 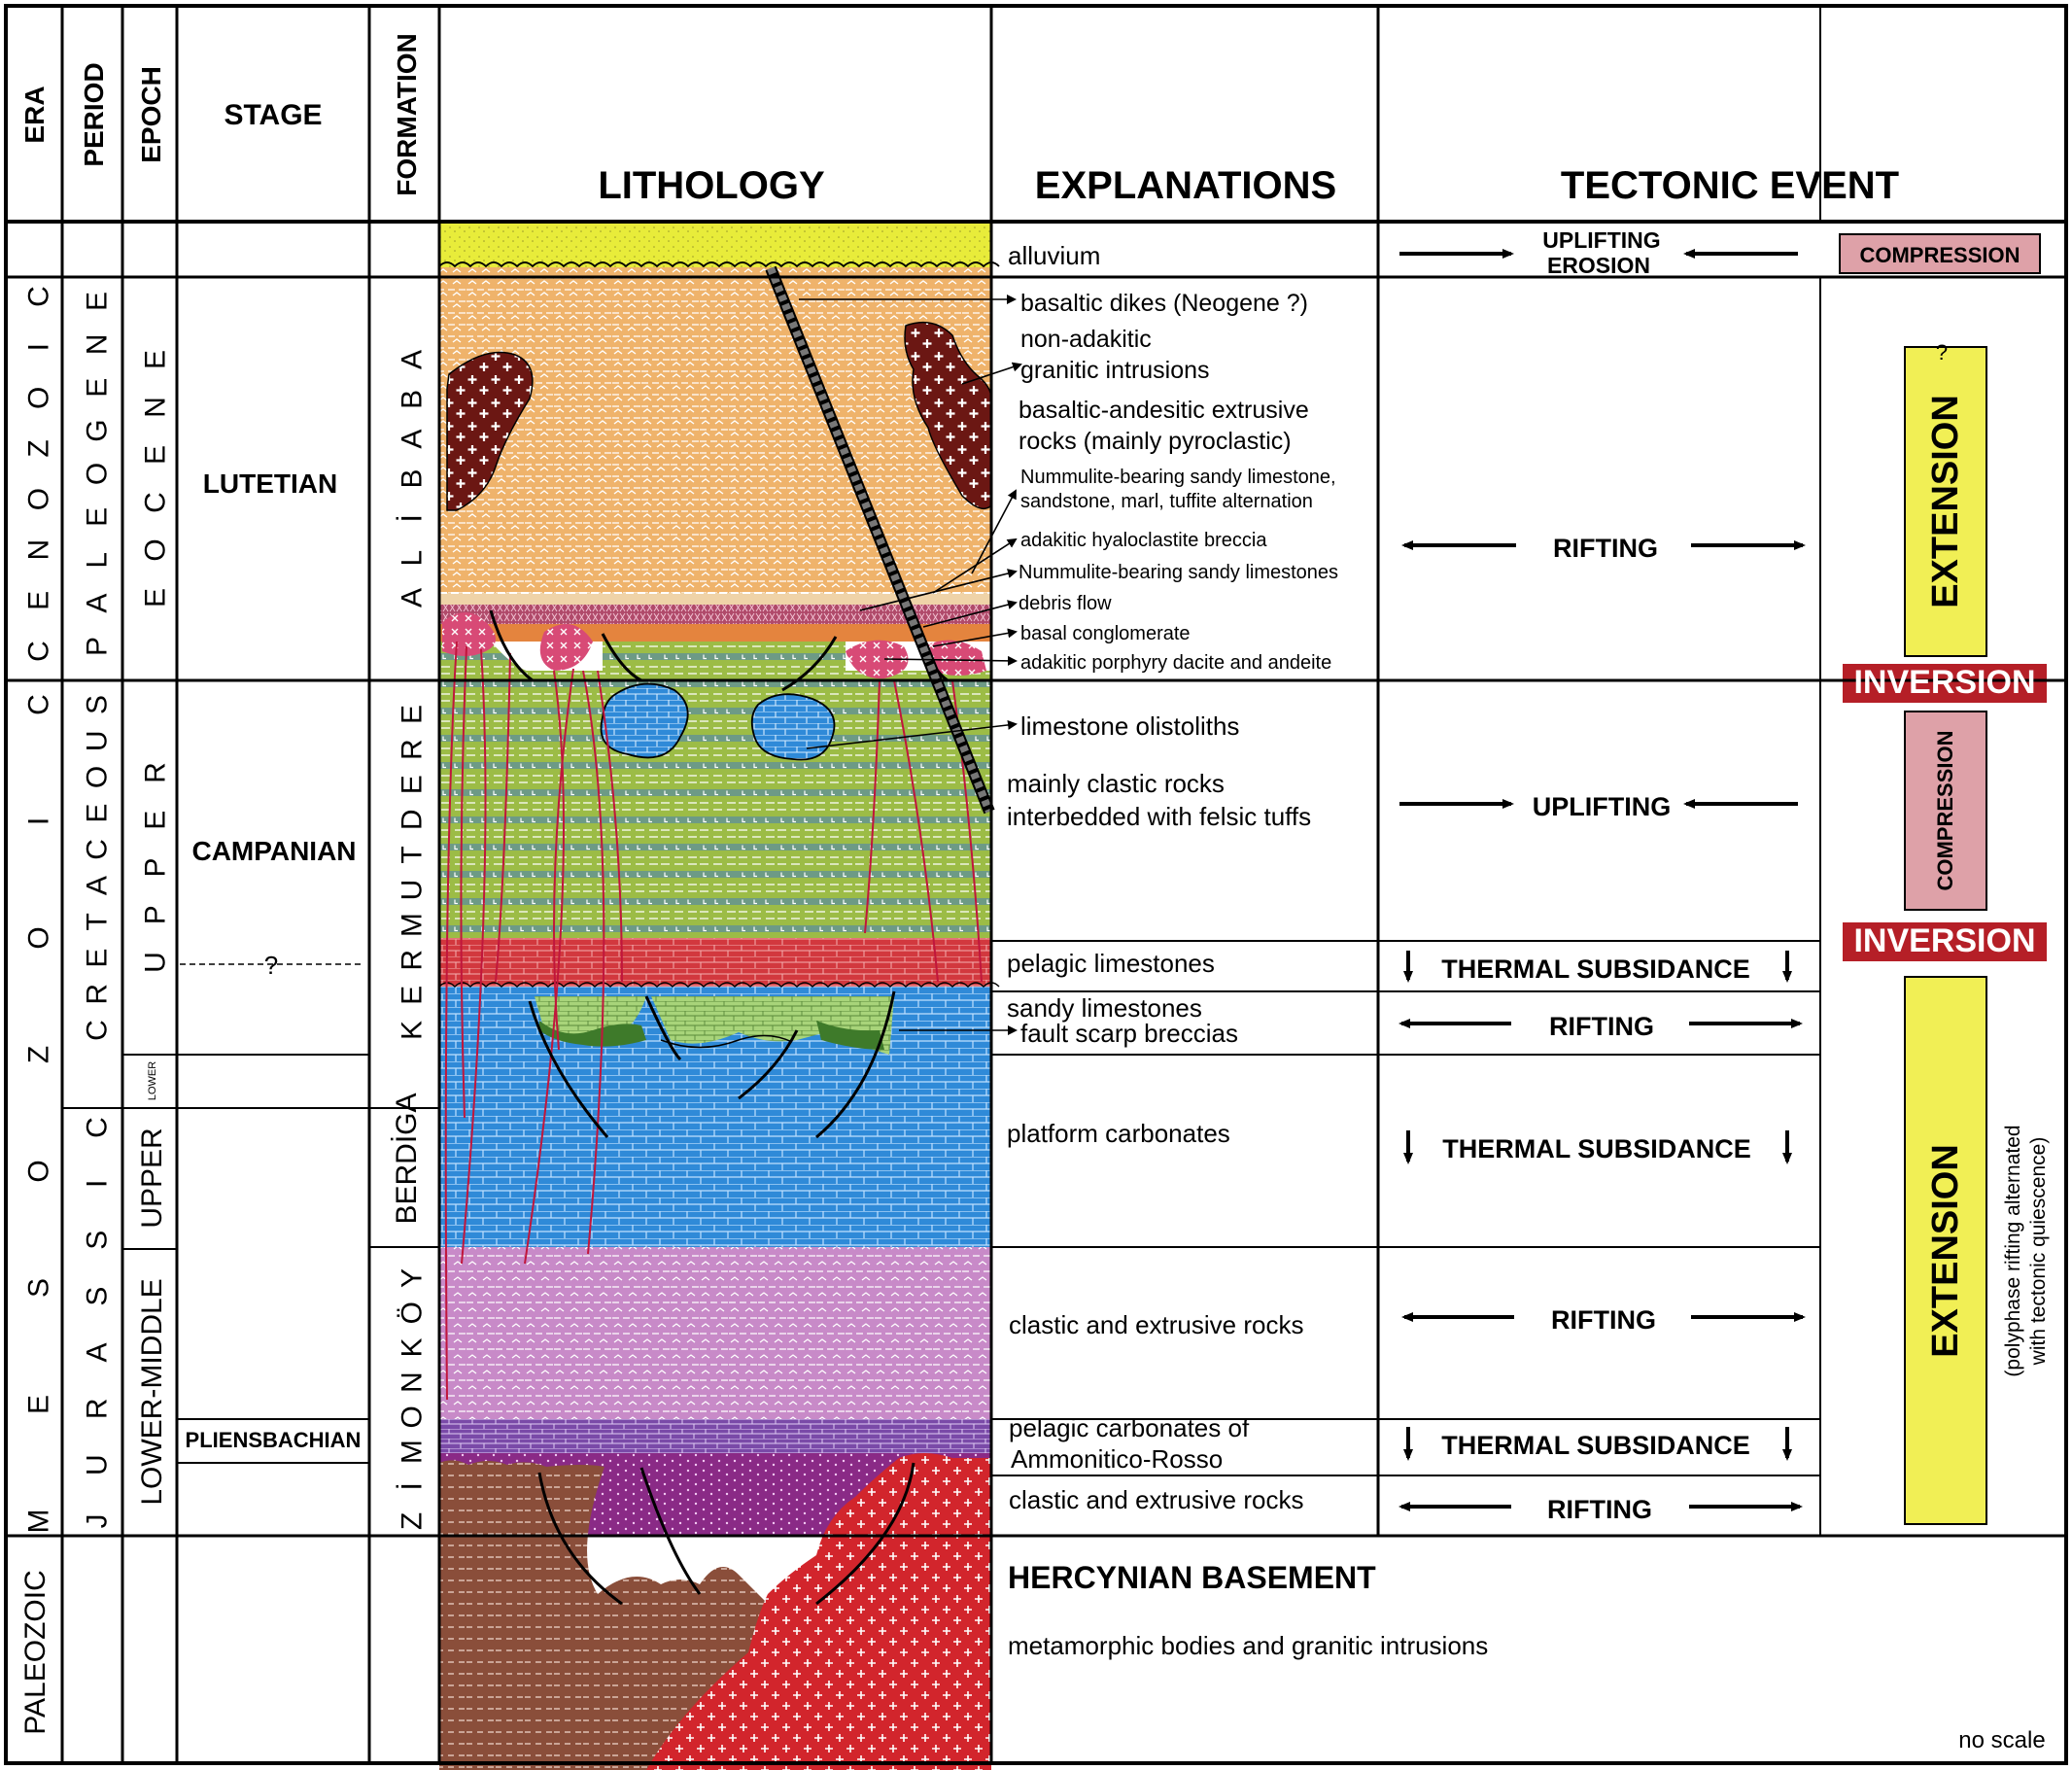 I want to click on tec-uplift-erosion-1: UPLIFTING, so click(x=1601, y=240).